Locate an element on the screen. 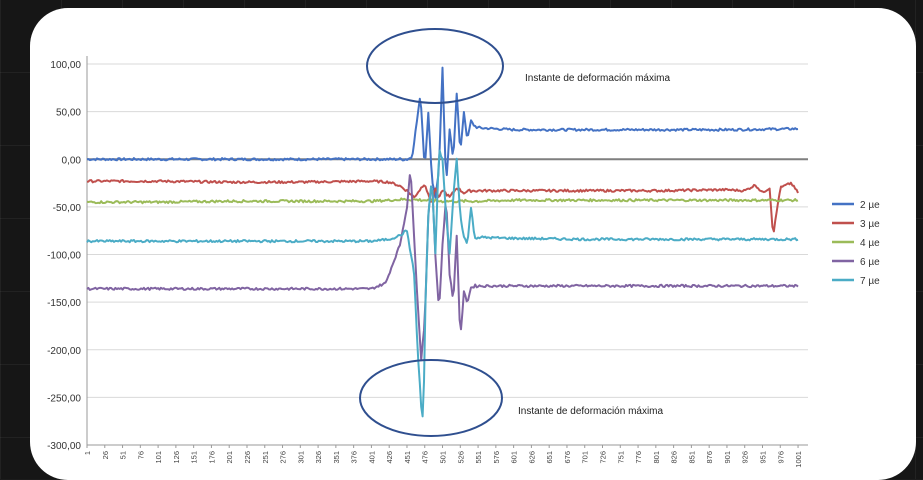 This screenshot has width=923, height=480. x-tick-label: 476 is located at coordinates (425, 457).